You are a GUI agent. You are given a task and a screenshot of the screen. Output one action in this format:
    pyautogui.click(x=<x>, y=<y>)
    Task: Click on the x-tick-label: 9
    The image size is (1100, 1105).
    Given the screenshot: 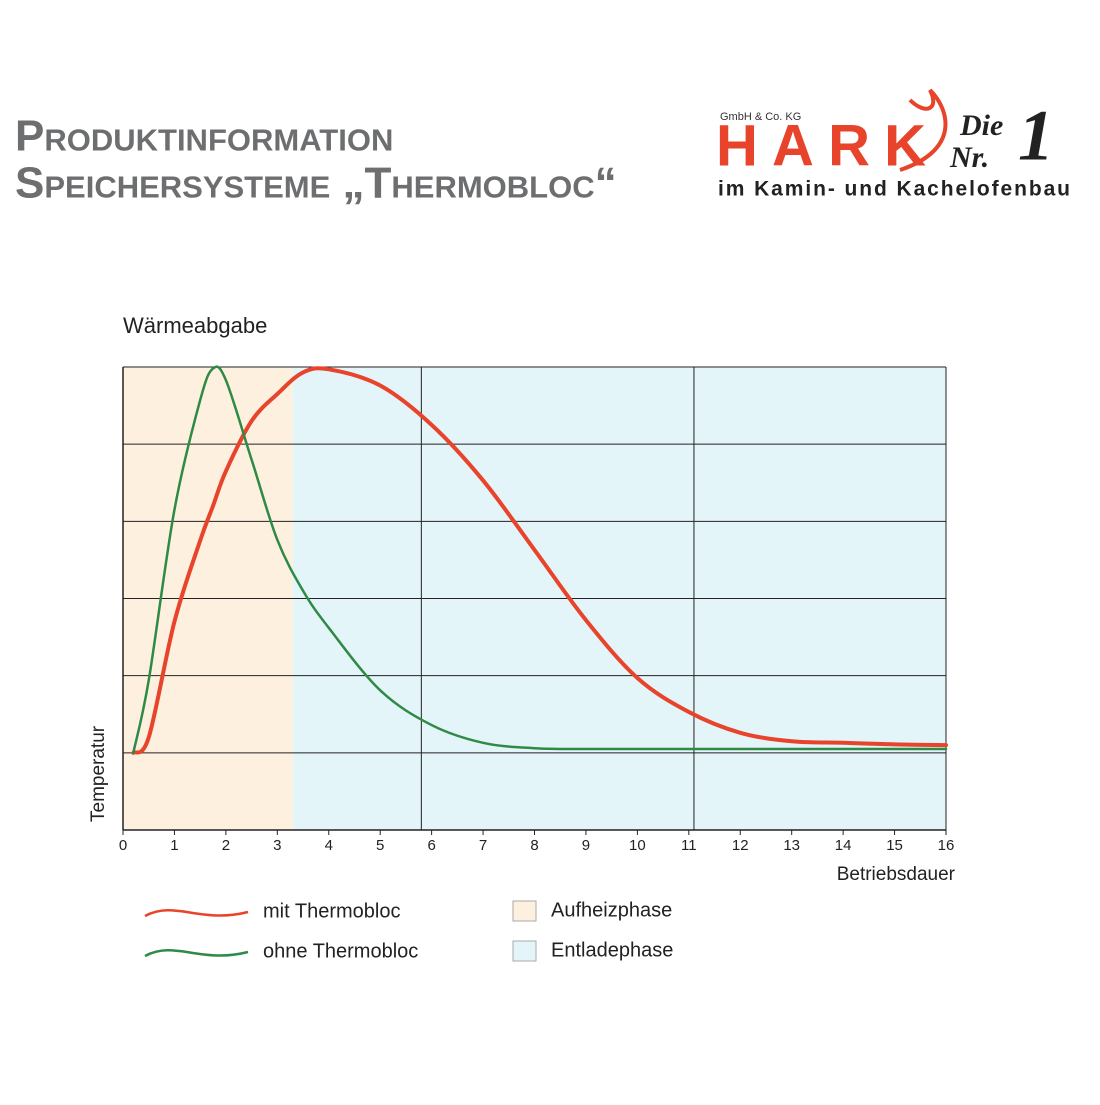 What is the action you would take?
    pyautogui.click(x=586, y=845)
    